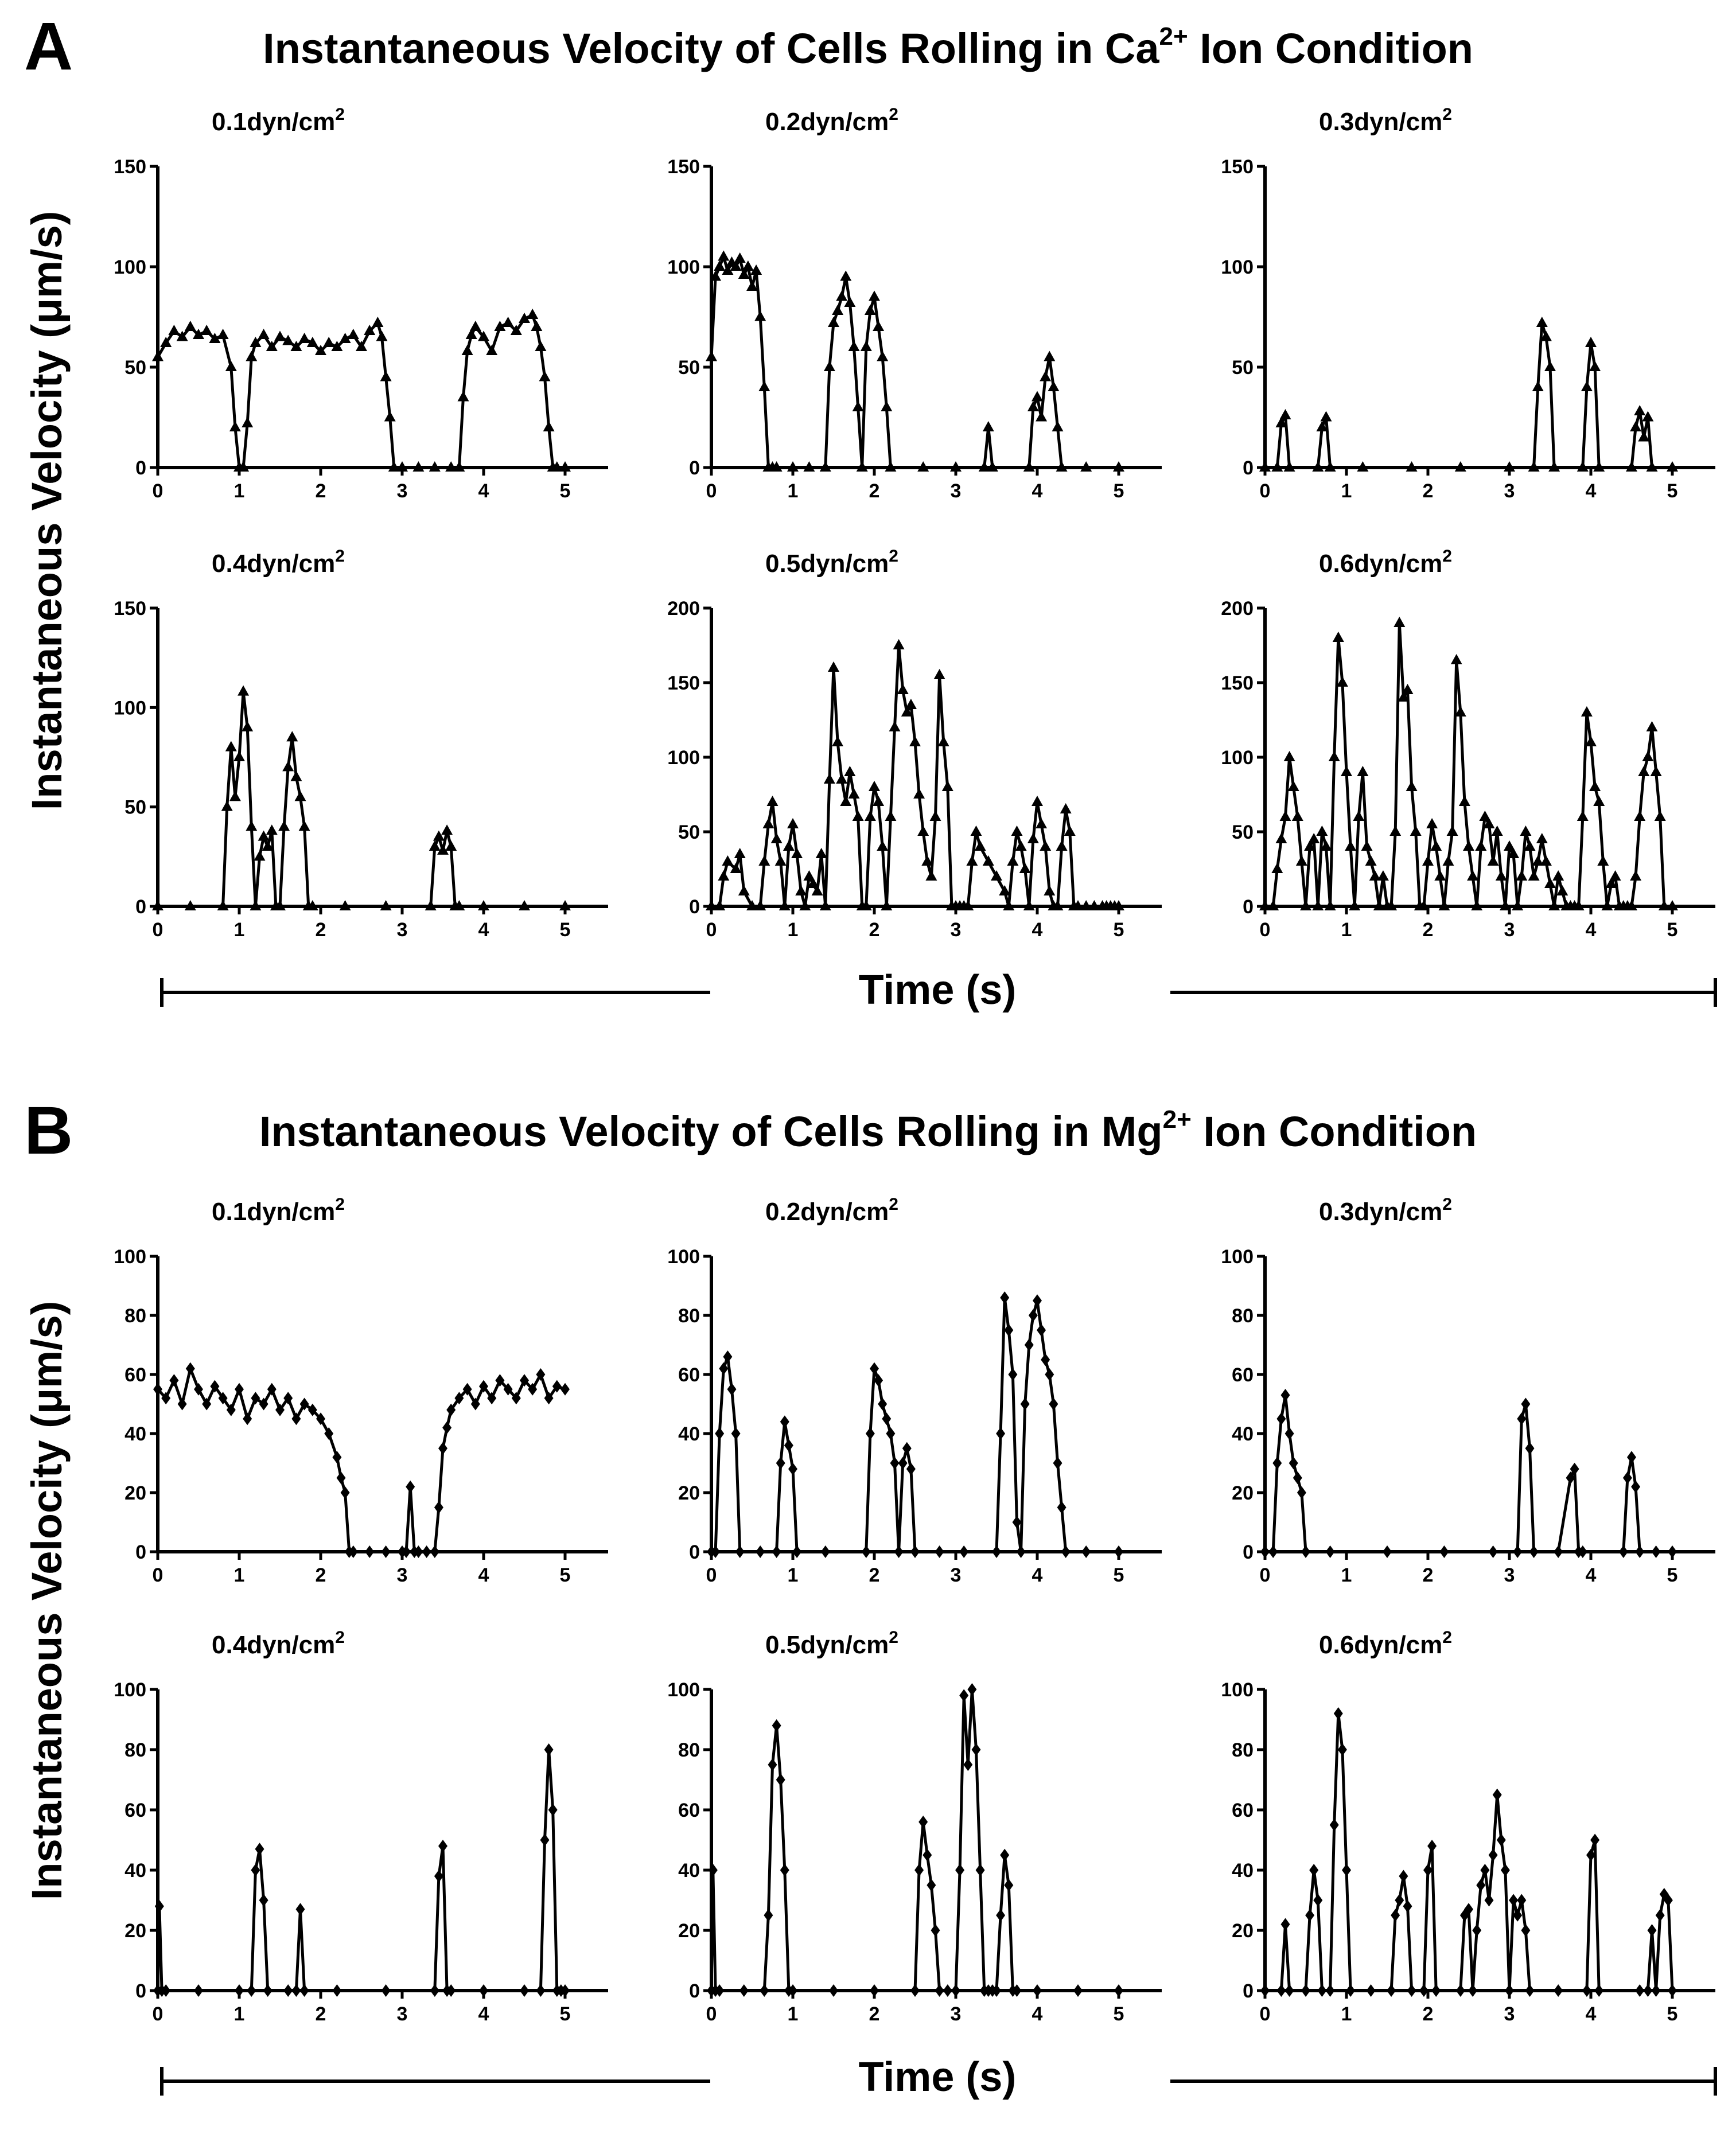 This screenshot has width=1736, height=2134. Describe the element at coordinates (130, 1257) in the screenshot. I see `subplot-b-1-y-tick-label: 100` at that location.